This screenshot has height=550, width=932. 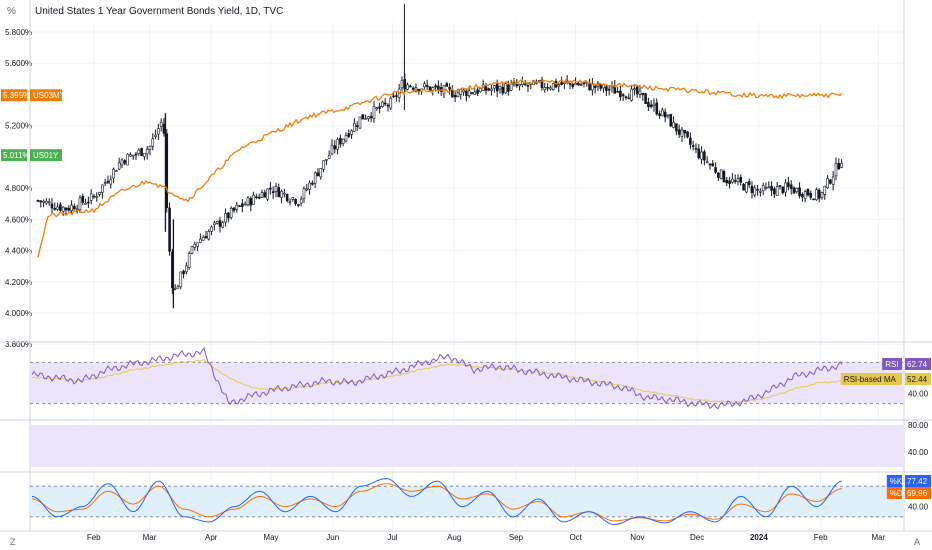 What do you see at coordinates (18, 282) in the screenshot?
I see `y-tick-label: 4.200%` at bounding box center [18, 282].